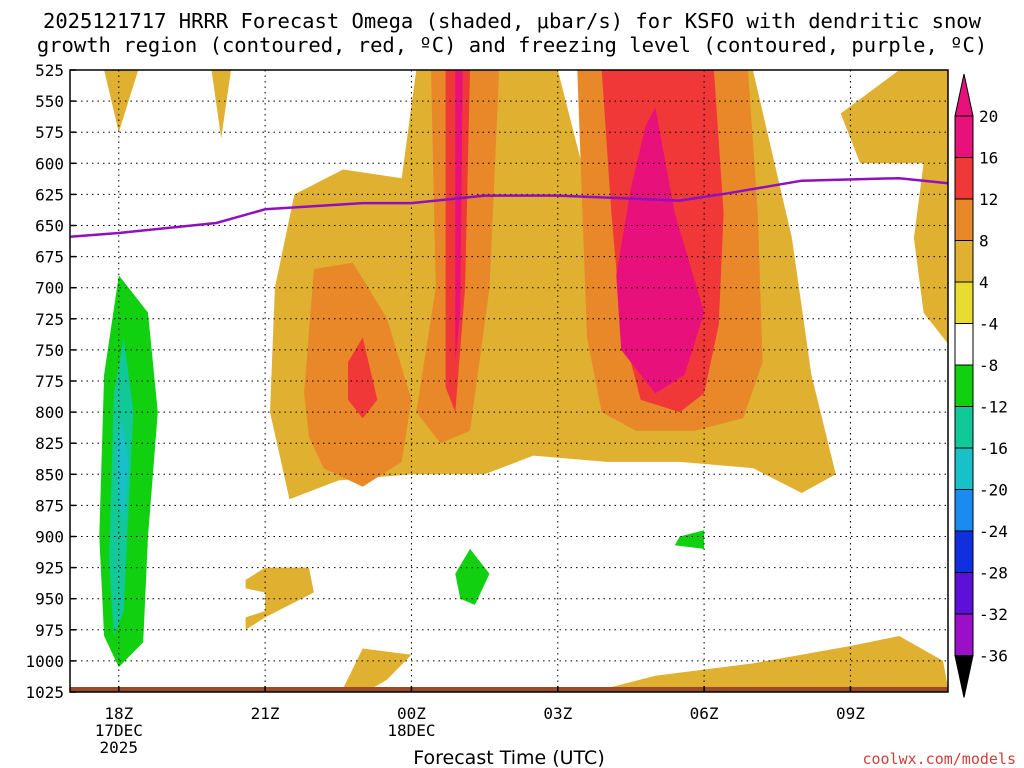  Describe the element at coordinates (988, 365) in the screenshot. I see `colorbar-label: -8` at that location.